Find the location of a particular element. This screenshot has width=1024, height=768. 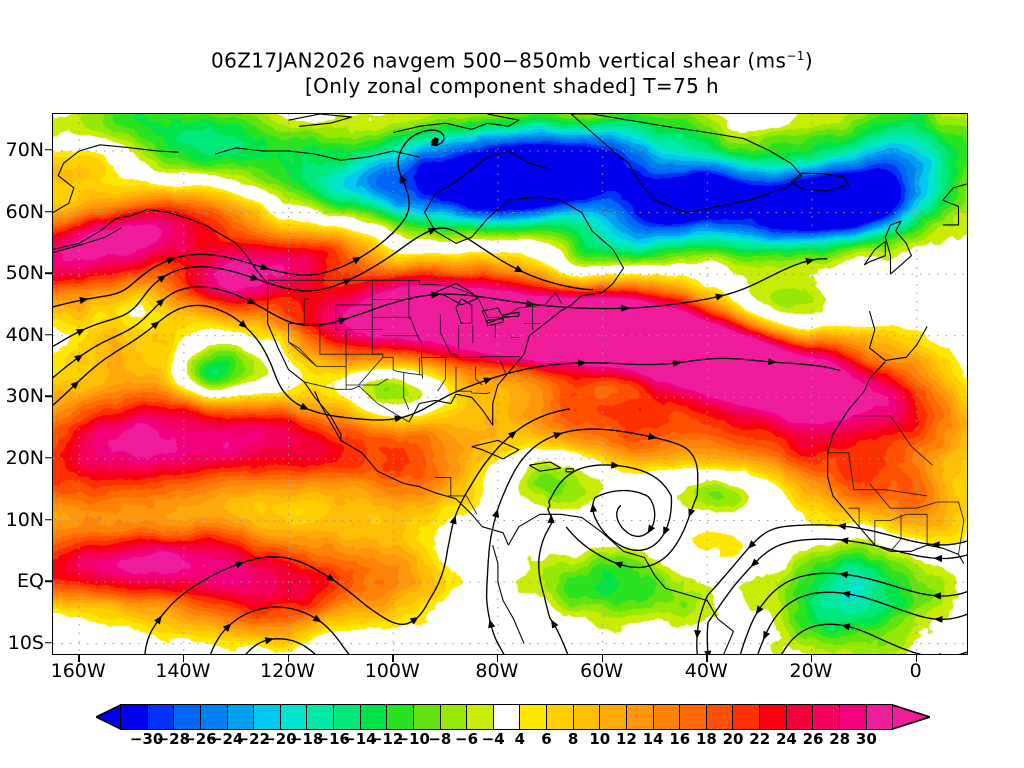

colorbar-tick-10: 10 is located at coordinates (600, 739).